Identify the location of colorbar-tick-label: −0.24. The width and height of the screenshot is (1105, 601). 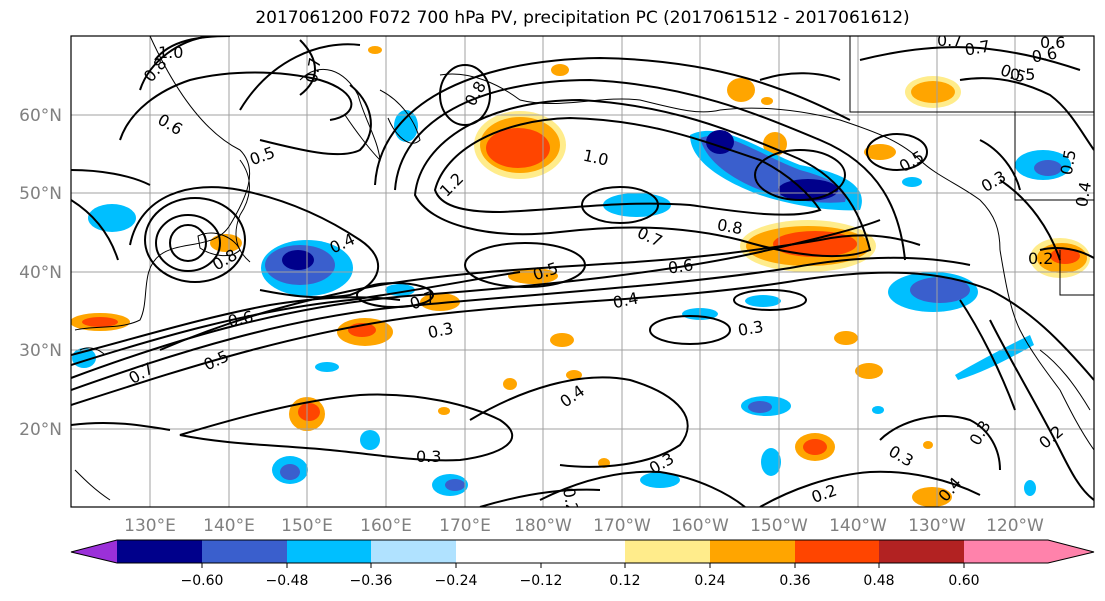
(456, 581).